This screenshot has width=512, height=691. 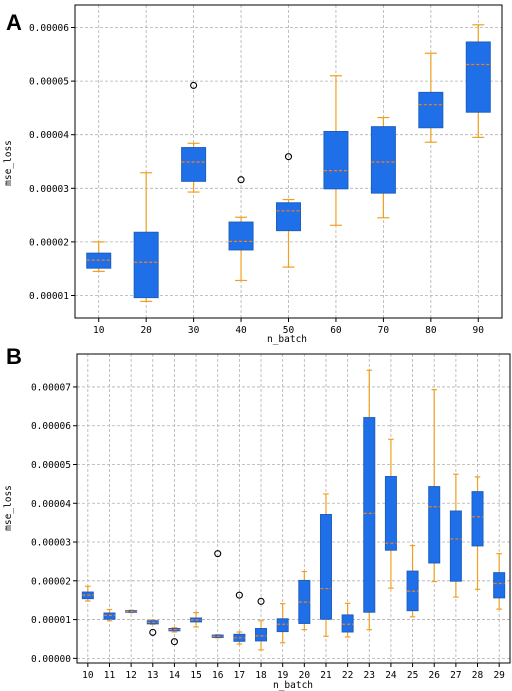 What do you see at coordinates (194, 330) in the screenshot?
I see `panel-a-x-tick-label: 30` at bounding box center [194, 330].